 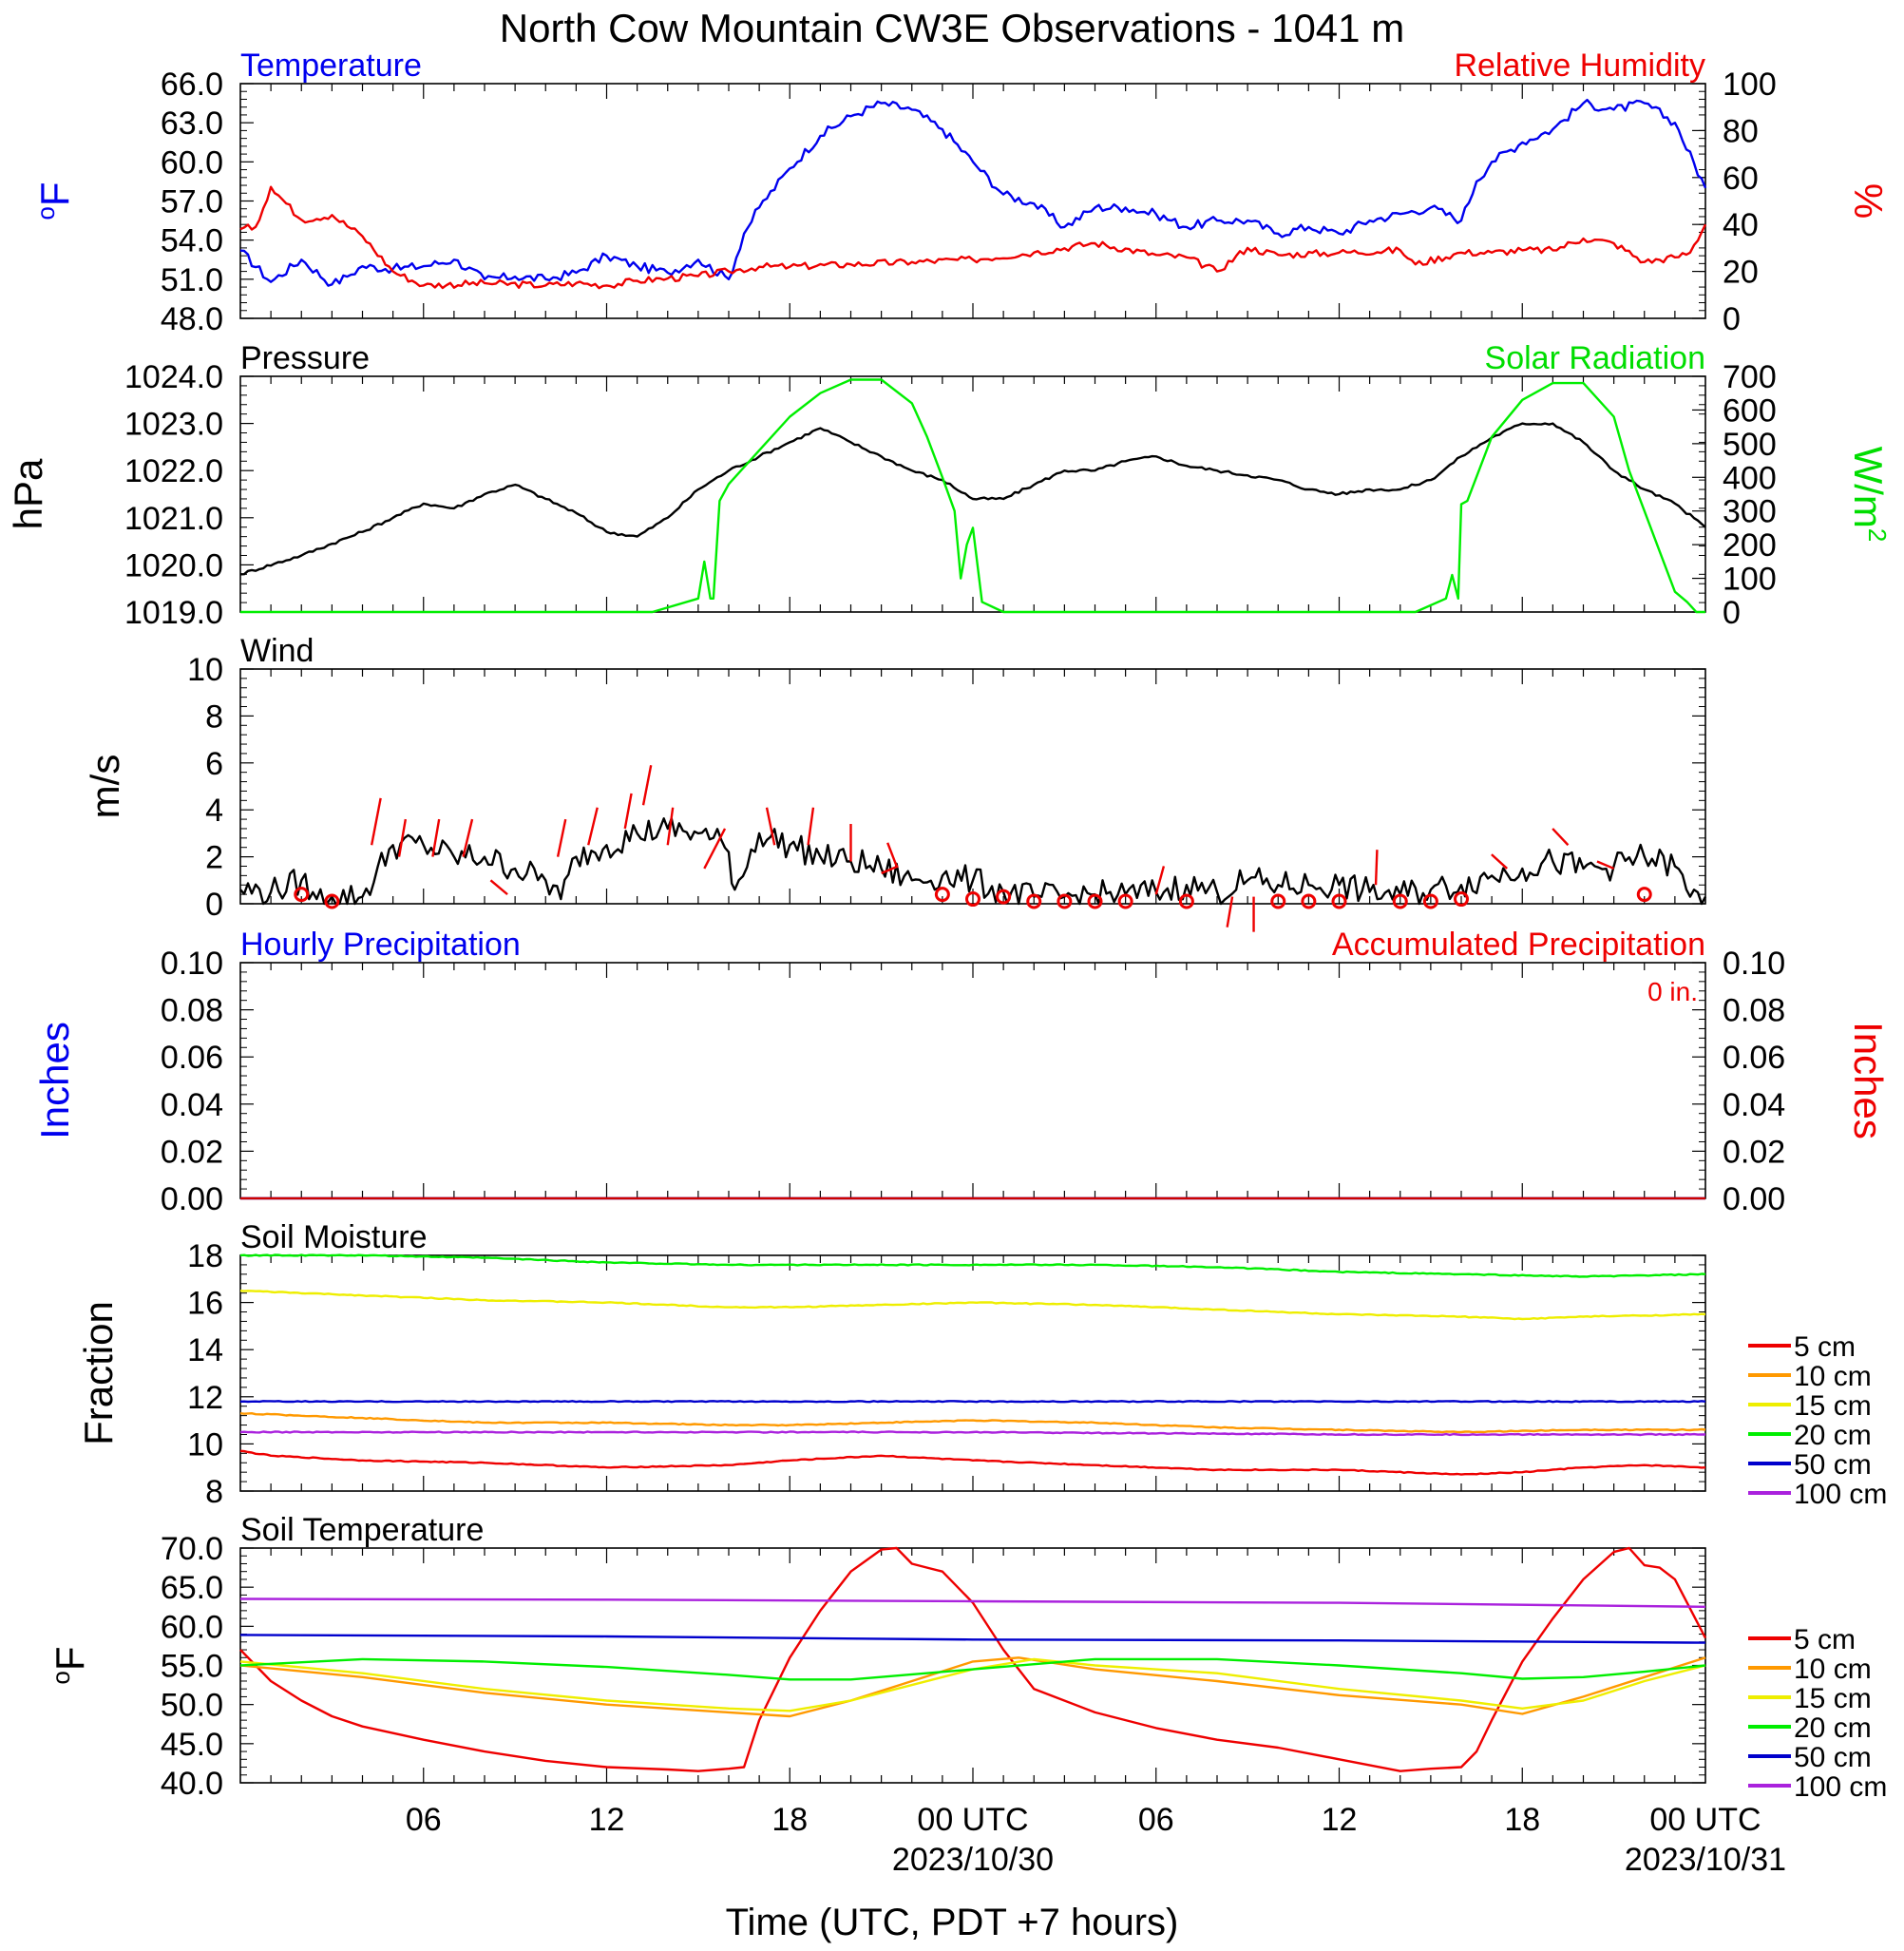 I want to click on y-tick-label: 1019.0, so click(x=174, y=613).